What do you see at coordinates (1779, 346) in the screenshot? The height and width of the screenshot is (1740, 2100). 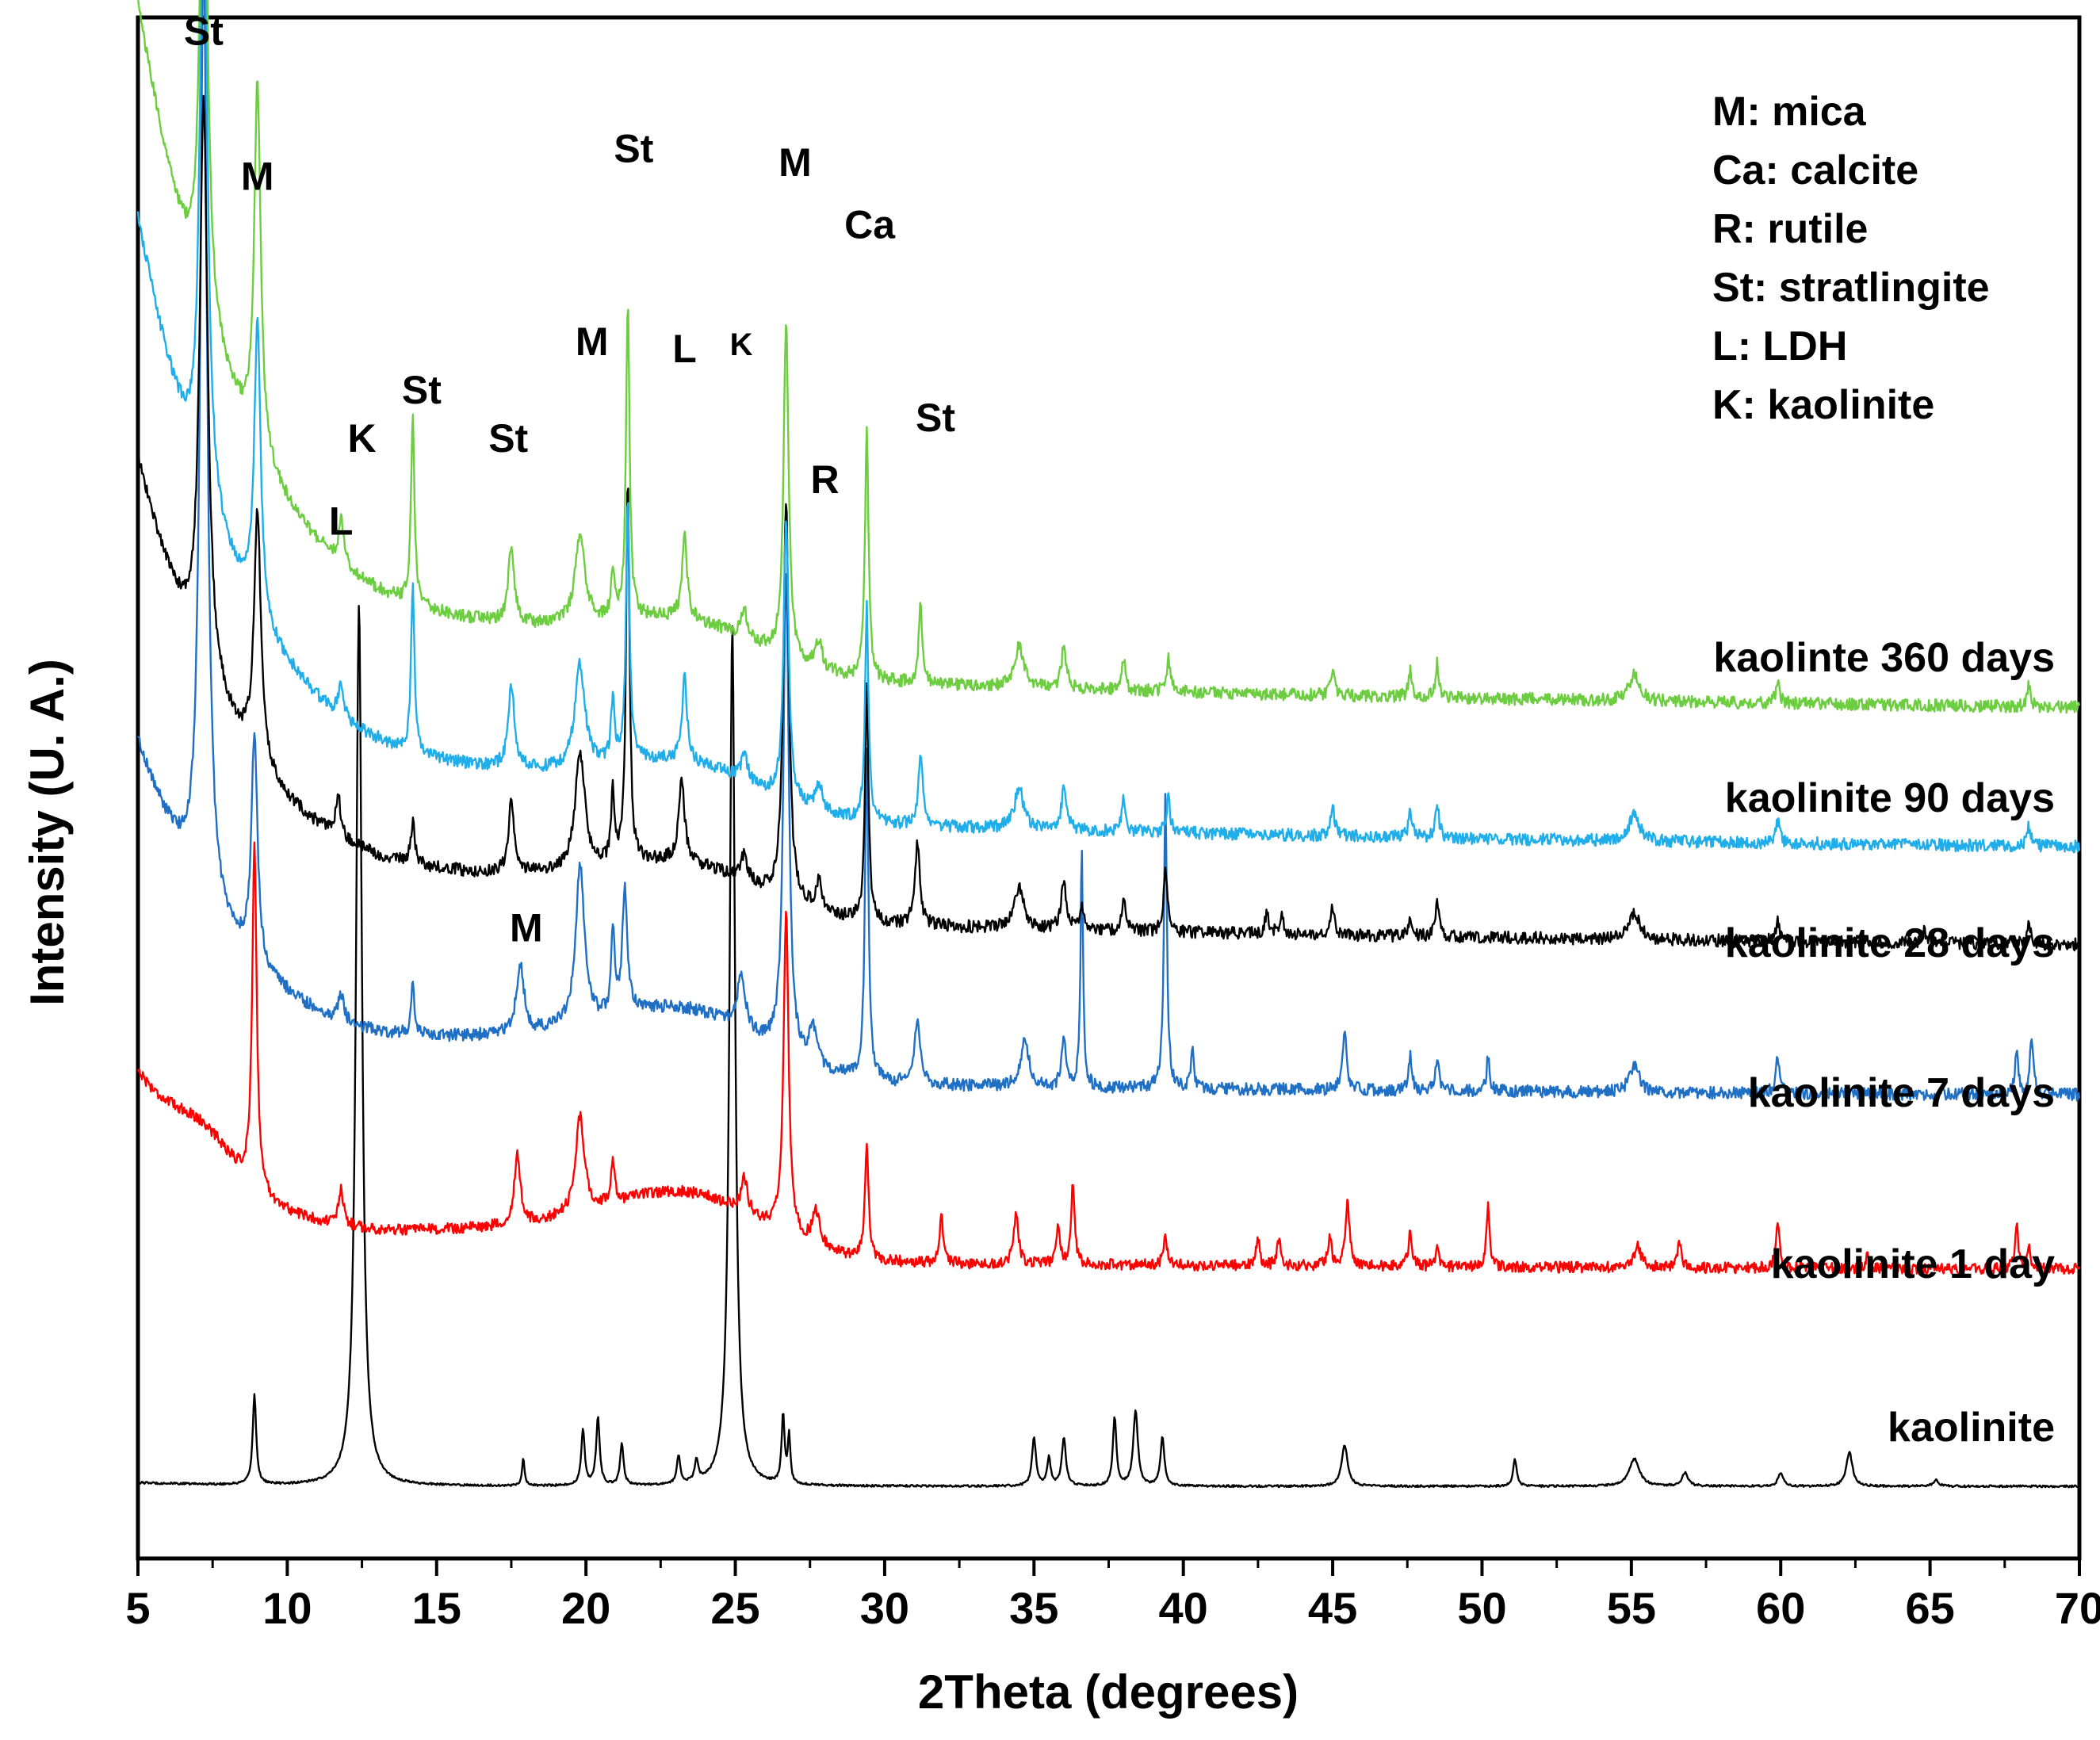 I see `legend-entry: L: LDH` at bounding box center [1779, 346].